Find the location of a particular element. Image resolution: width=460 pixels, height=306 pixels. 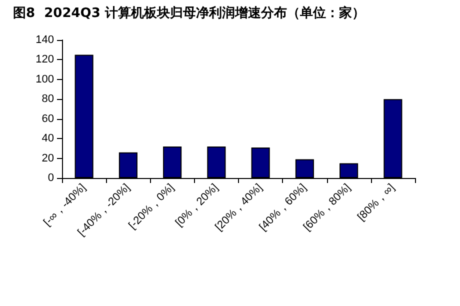

y-tick-label: 80 is located at coordinates (48, 99).